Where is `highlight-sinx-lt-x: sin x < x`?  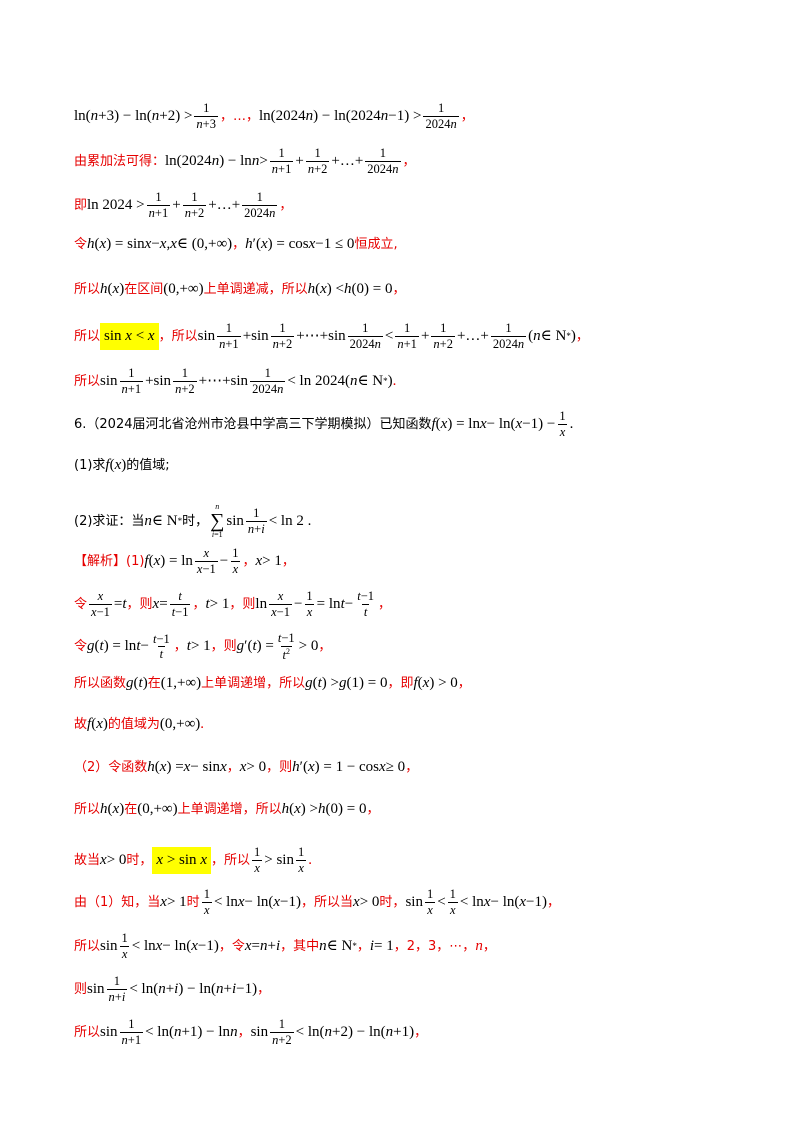
highlight-sinx-lt-x: sin x < x is located at coordinates (129, 336).